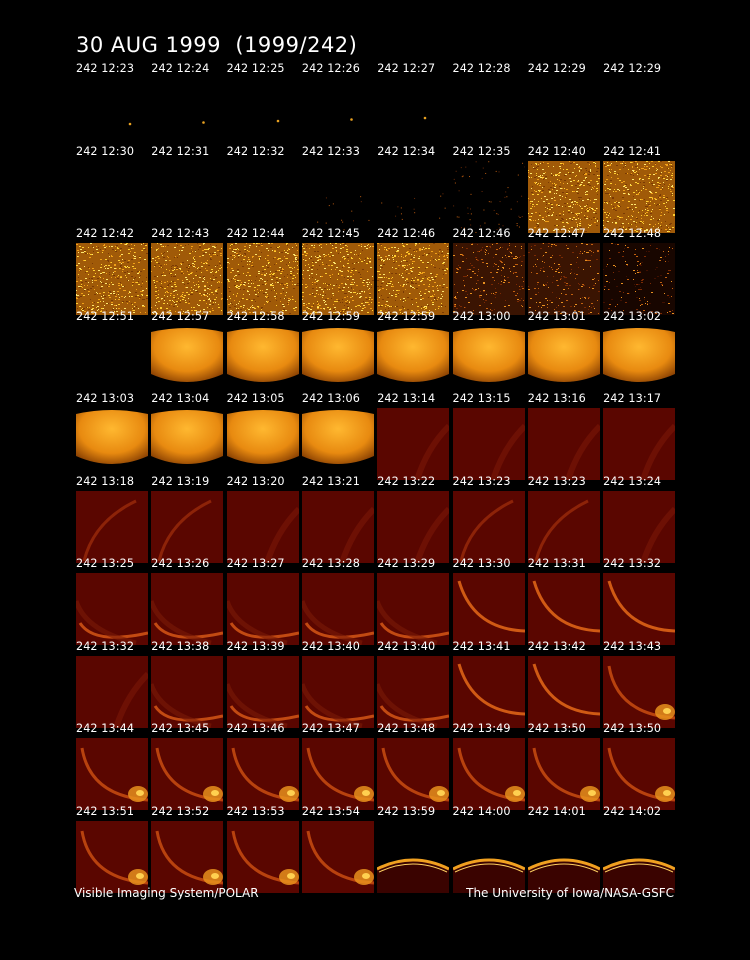 The height and width of the screenshot is (960, 750). What do you see at coordinates (564, 189) in the screenshot?
I see `frame-cell: 242 12:40` at bounding box center [564, 189].